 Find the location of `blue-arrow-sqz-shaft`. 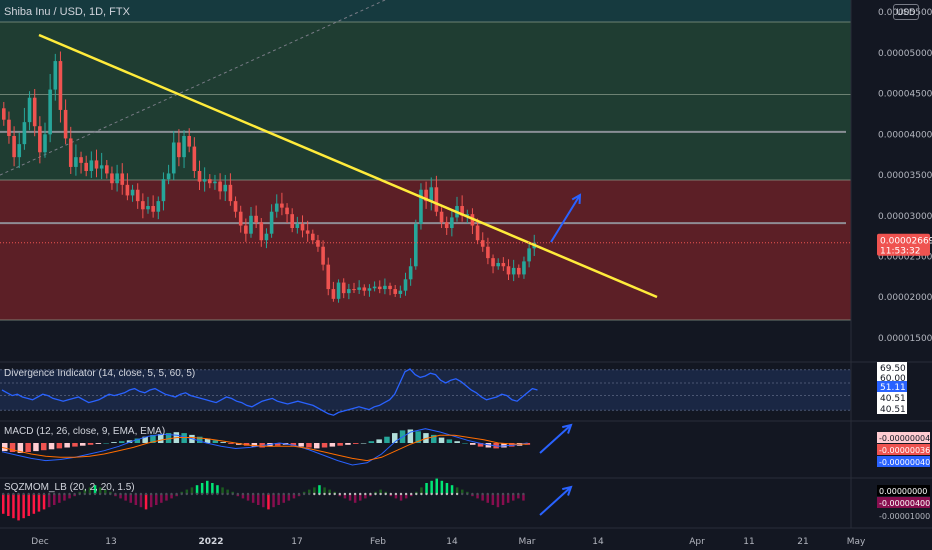

blue-arrow-sqz-shaft is located at coordinates (555, 501).